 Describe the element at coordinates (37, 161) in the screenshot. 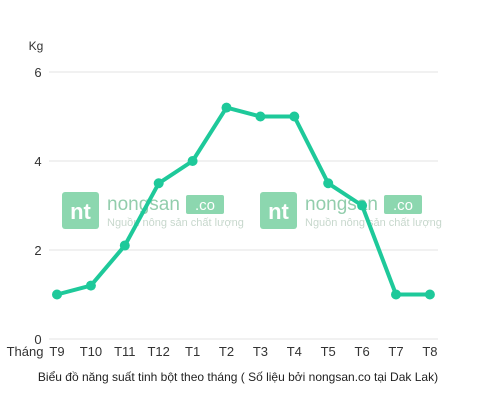

I see `y-tick-label: 4` at that location.